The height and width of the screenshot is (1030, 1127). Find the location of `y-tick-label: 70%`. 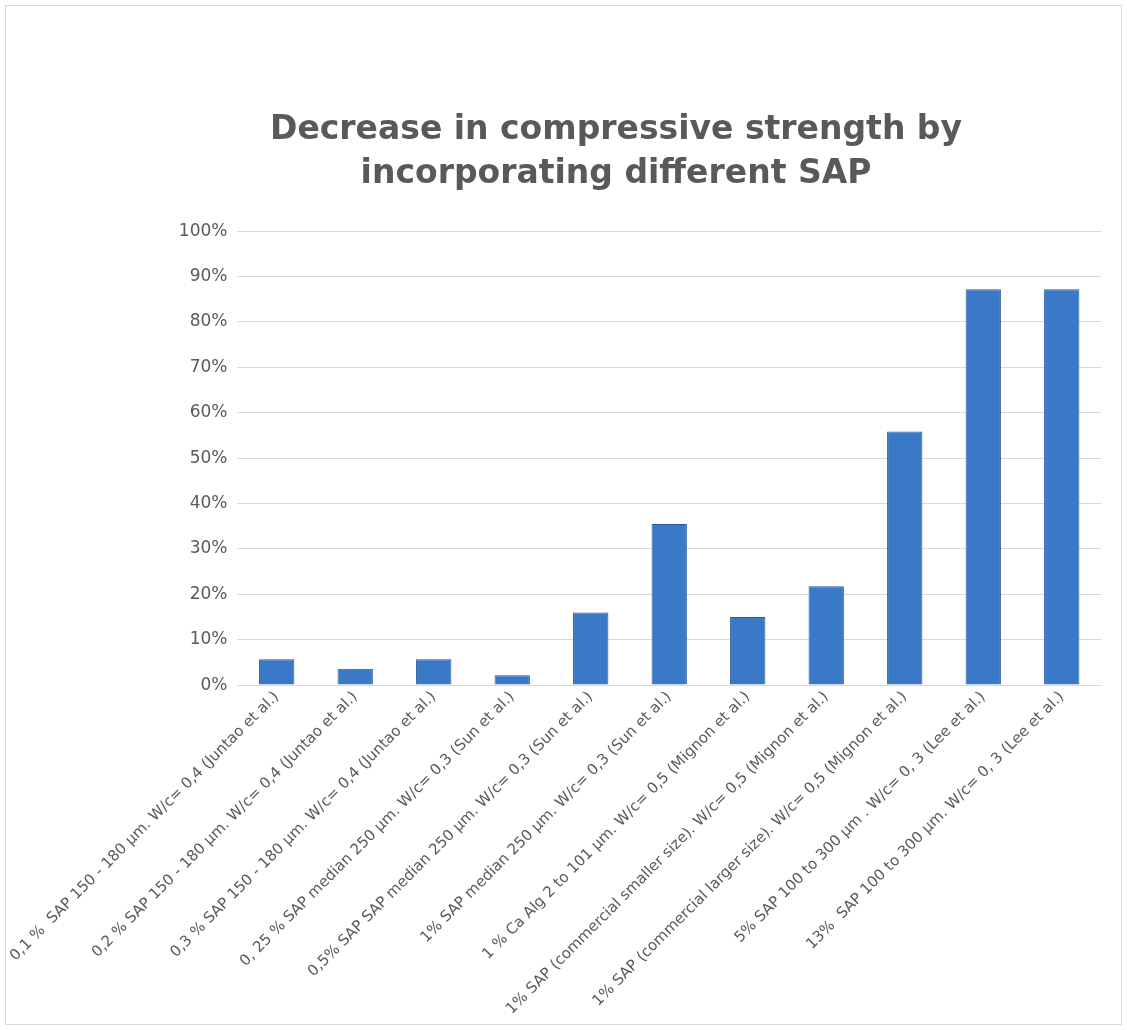

y-tick-label: 70% is located at coordinates (208, 365).